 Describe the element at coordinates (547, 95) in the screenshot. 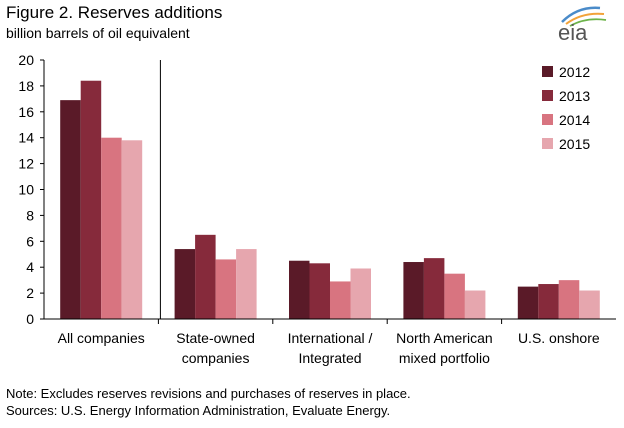

I see `legend-swatch-2013` at that location.